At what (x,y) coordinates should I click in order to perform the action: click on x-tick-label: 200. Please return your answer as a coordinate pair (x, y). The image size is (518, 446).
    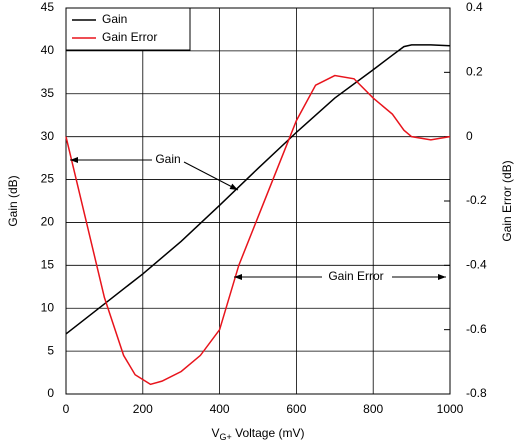
    Looking at the image, I should click on (143, 409).